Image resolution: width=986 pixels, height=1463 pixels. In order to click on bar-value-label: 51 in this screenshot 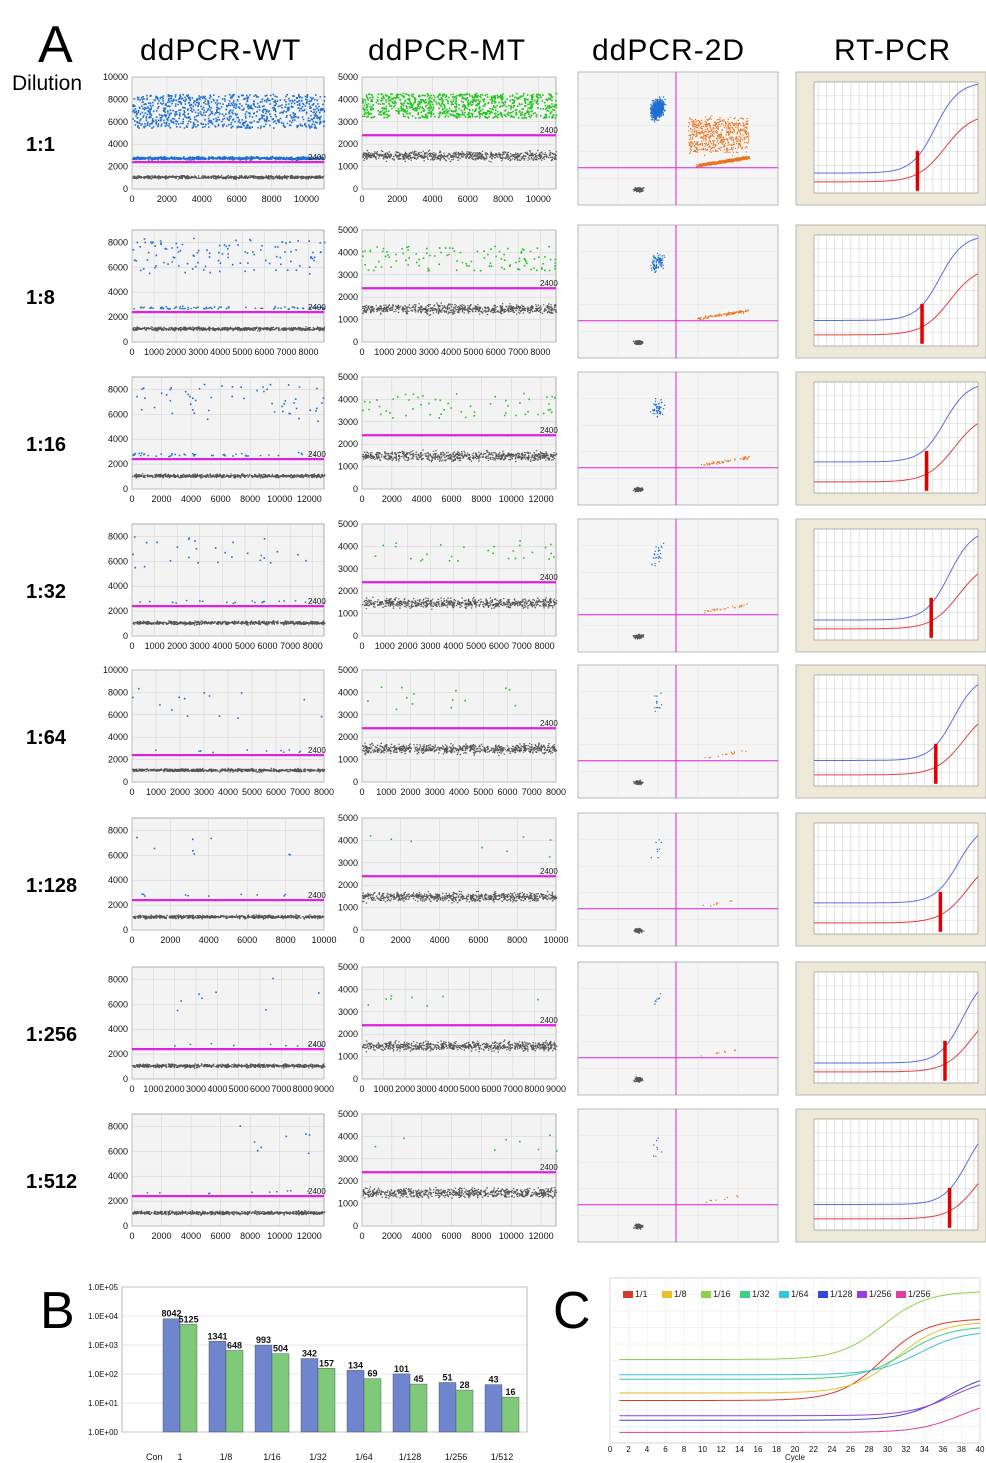, I will do `click(447, 1377)`.